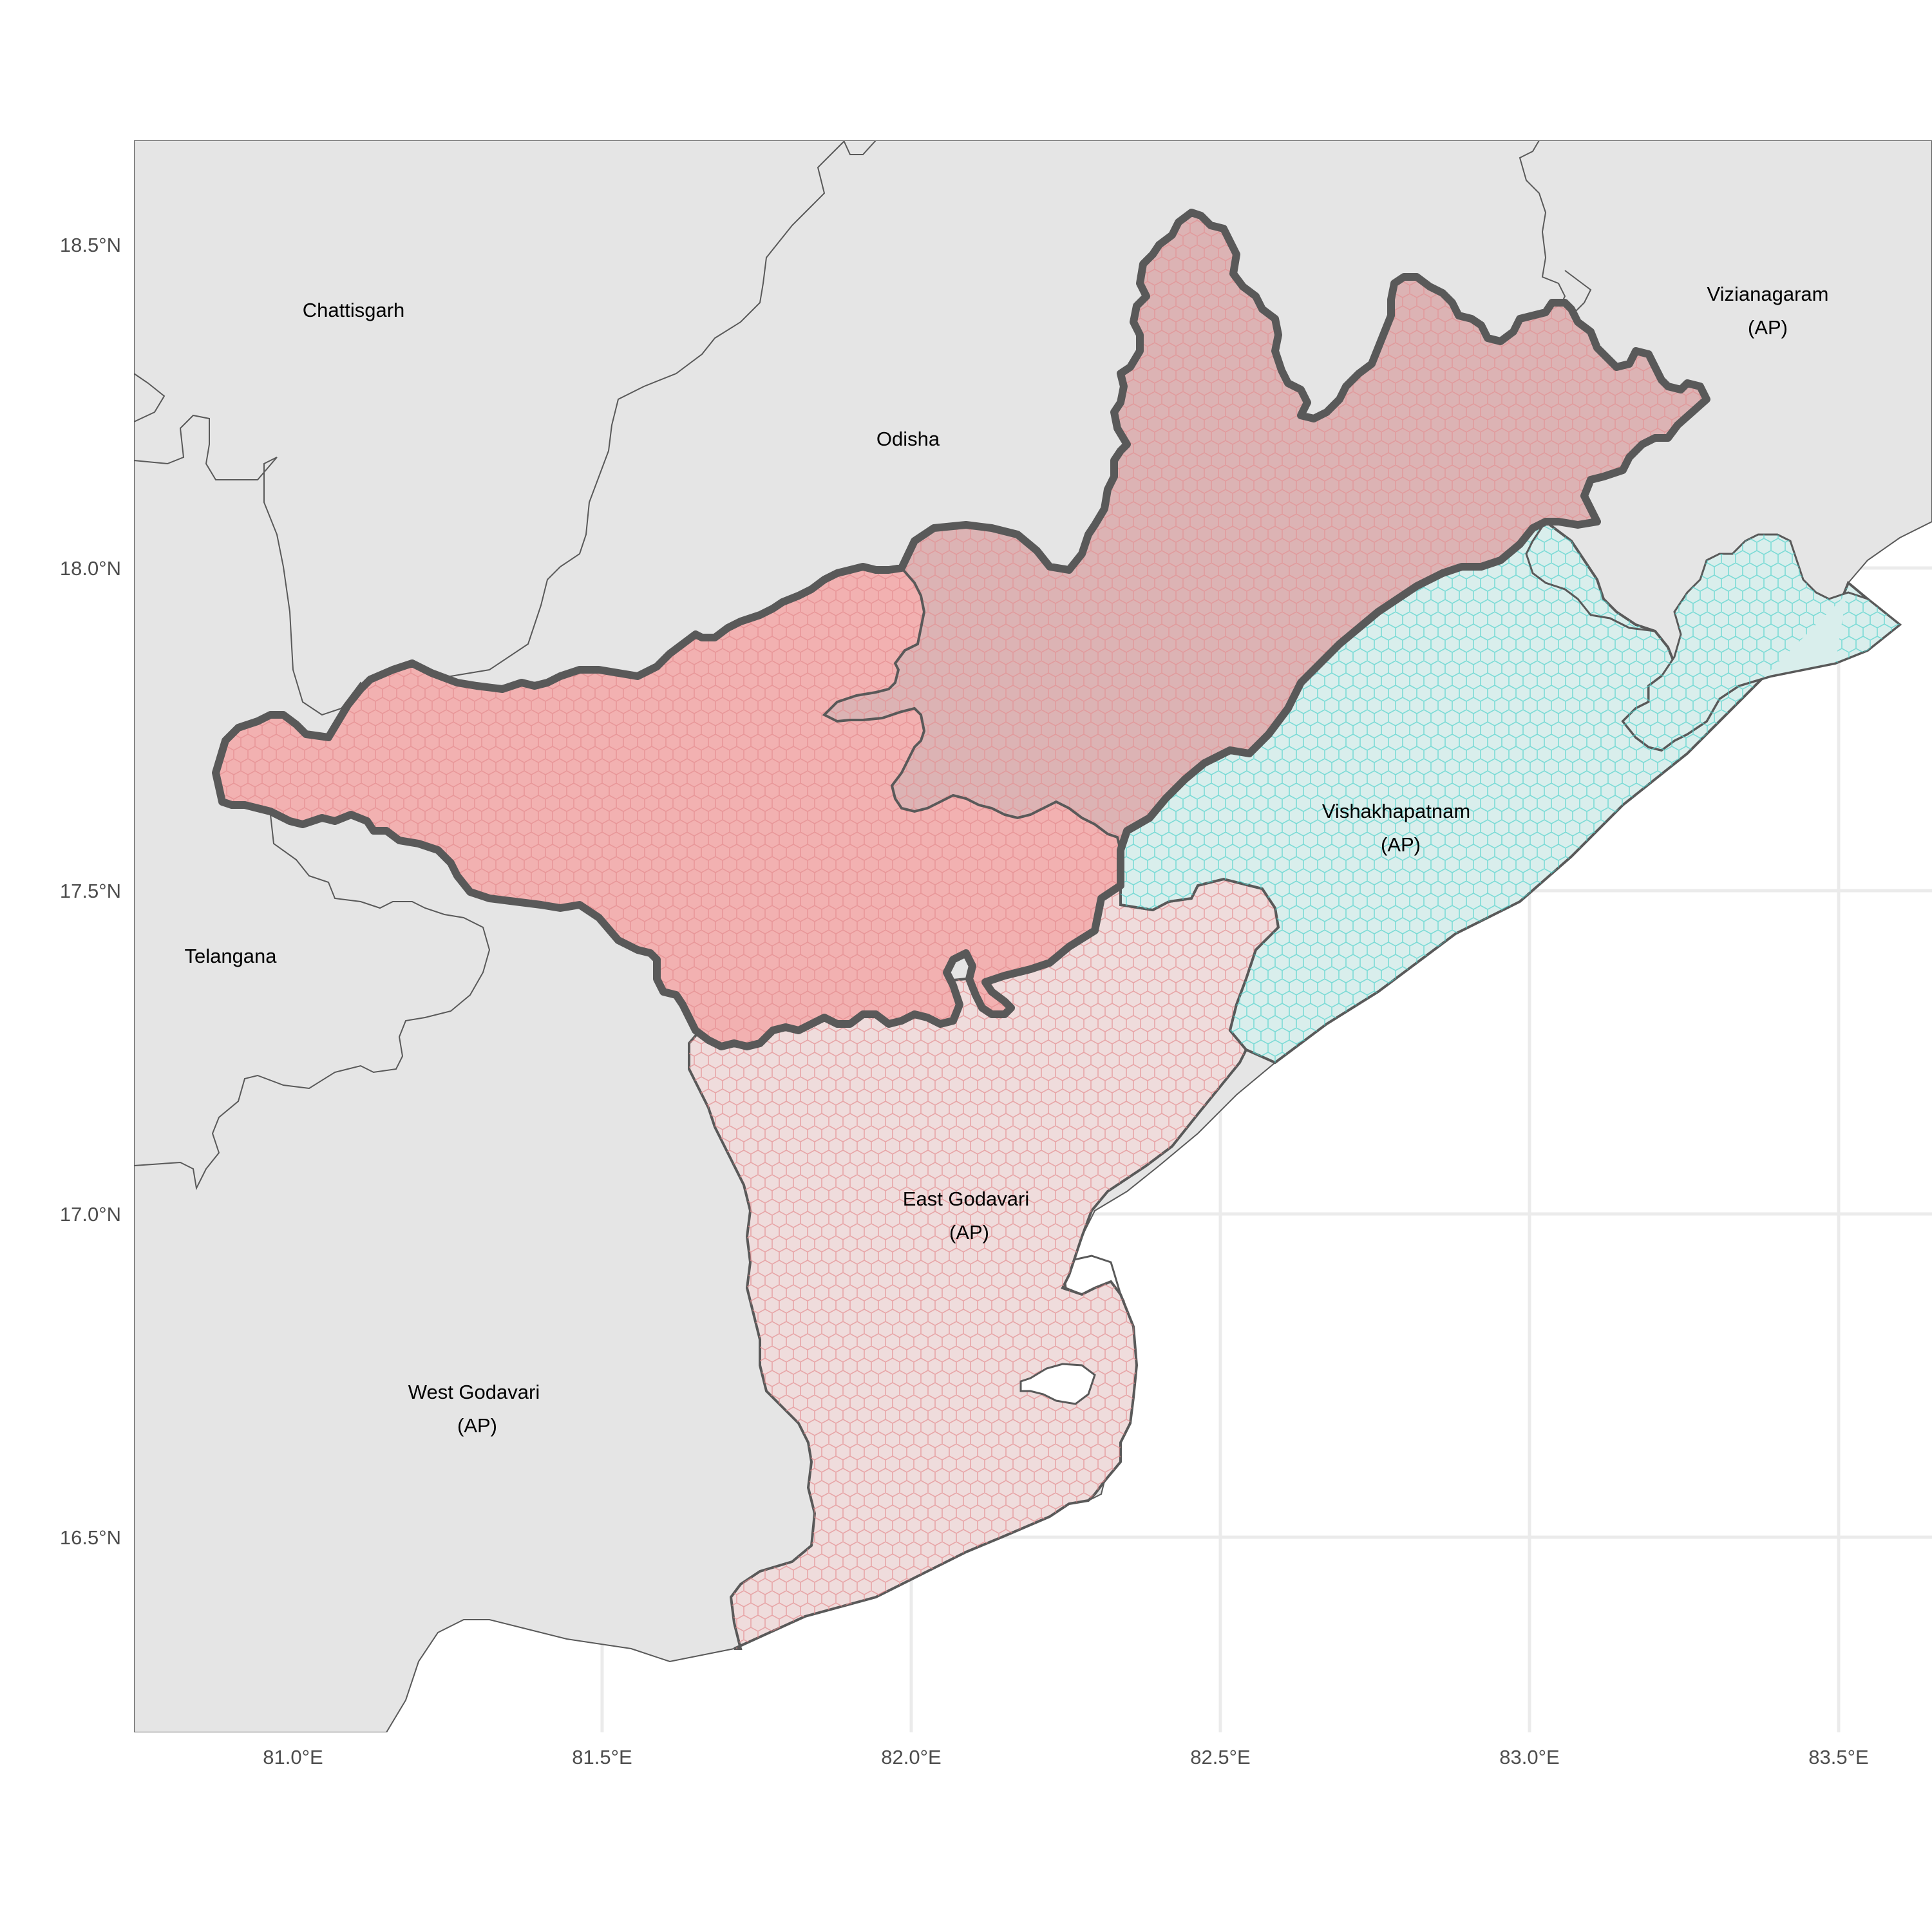 Image resolution: width=1932 pixels, height=1932 pixels. I want to click on y-tick-label: 17.5°N, so click(91, 891).